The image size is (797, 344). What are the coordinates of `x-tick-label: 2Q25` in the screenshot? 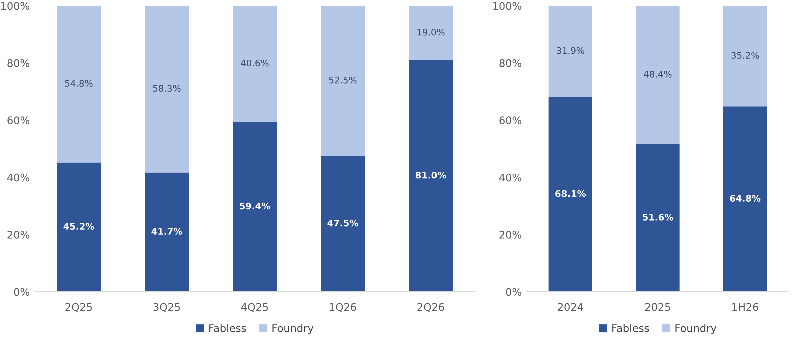 It's located at (79, 307).